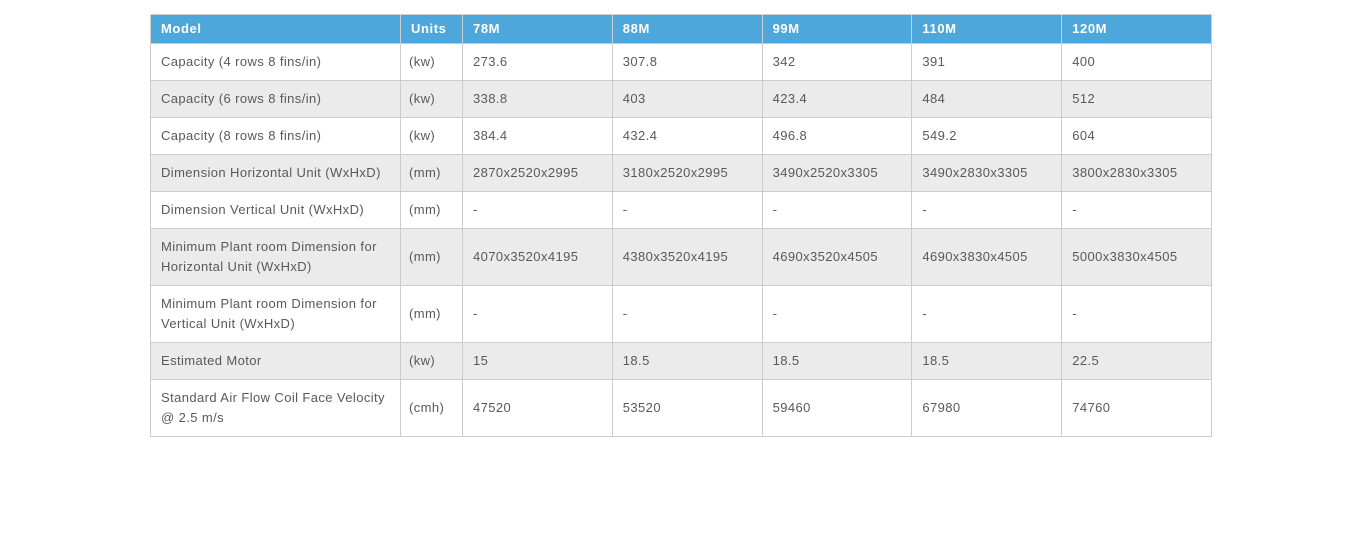 The image size is (1366, 537). What do you see at coordinates (687, 62) in the screenshot?
I see `value-cell: 307.8` at bounding box center [687, 62].